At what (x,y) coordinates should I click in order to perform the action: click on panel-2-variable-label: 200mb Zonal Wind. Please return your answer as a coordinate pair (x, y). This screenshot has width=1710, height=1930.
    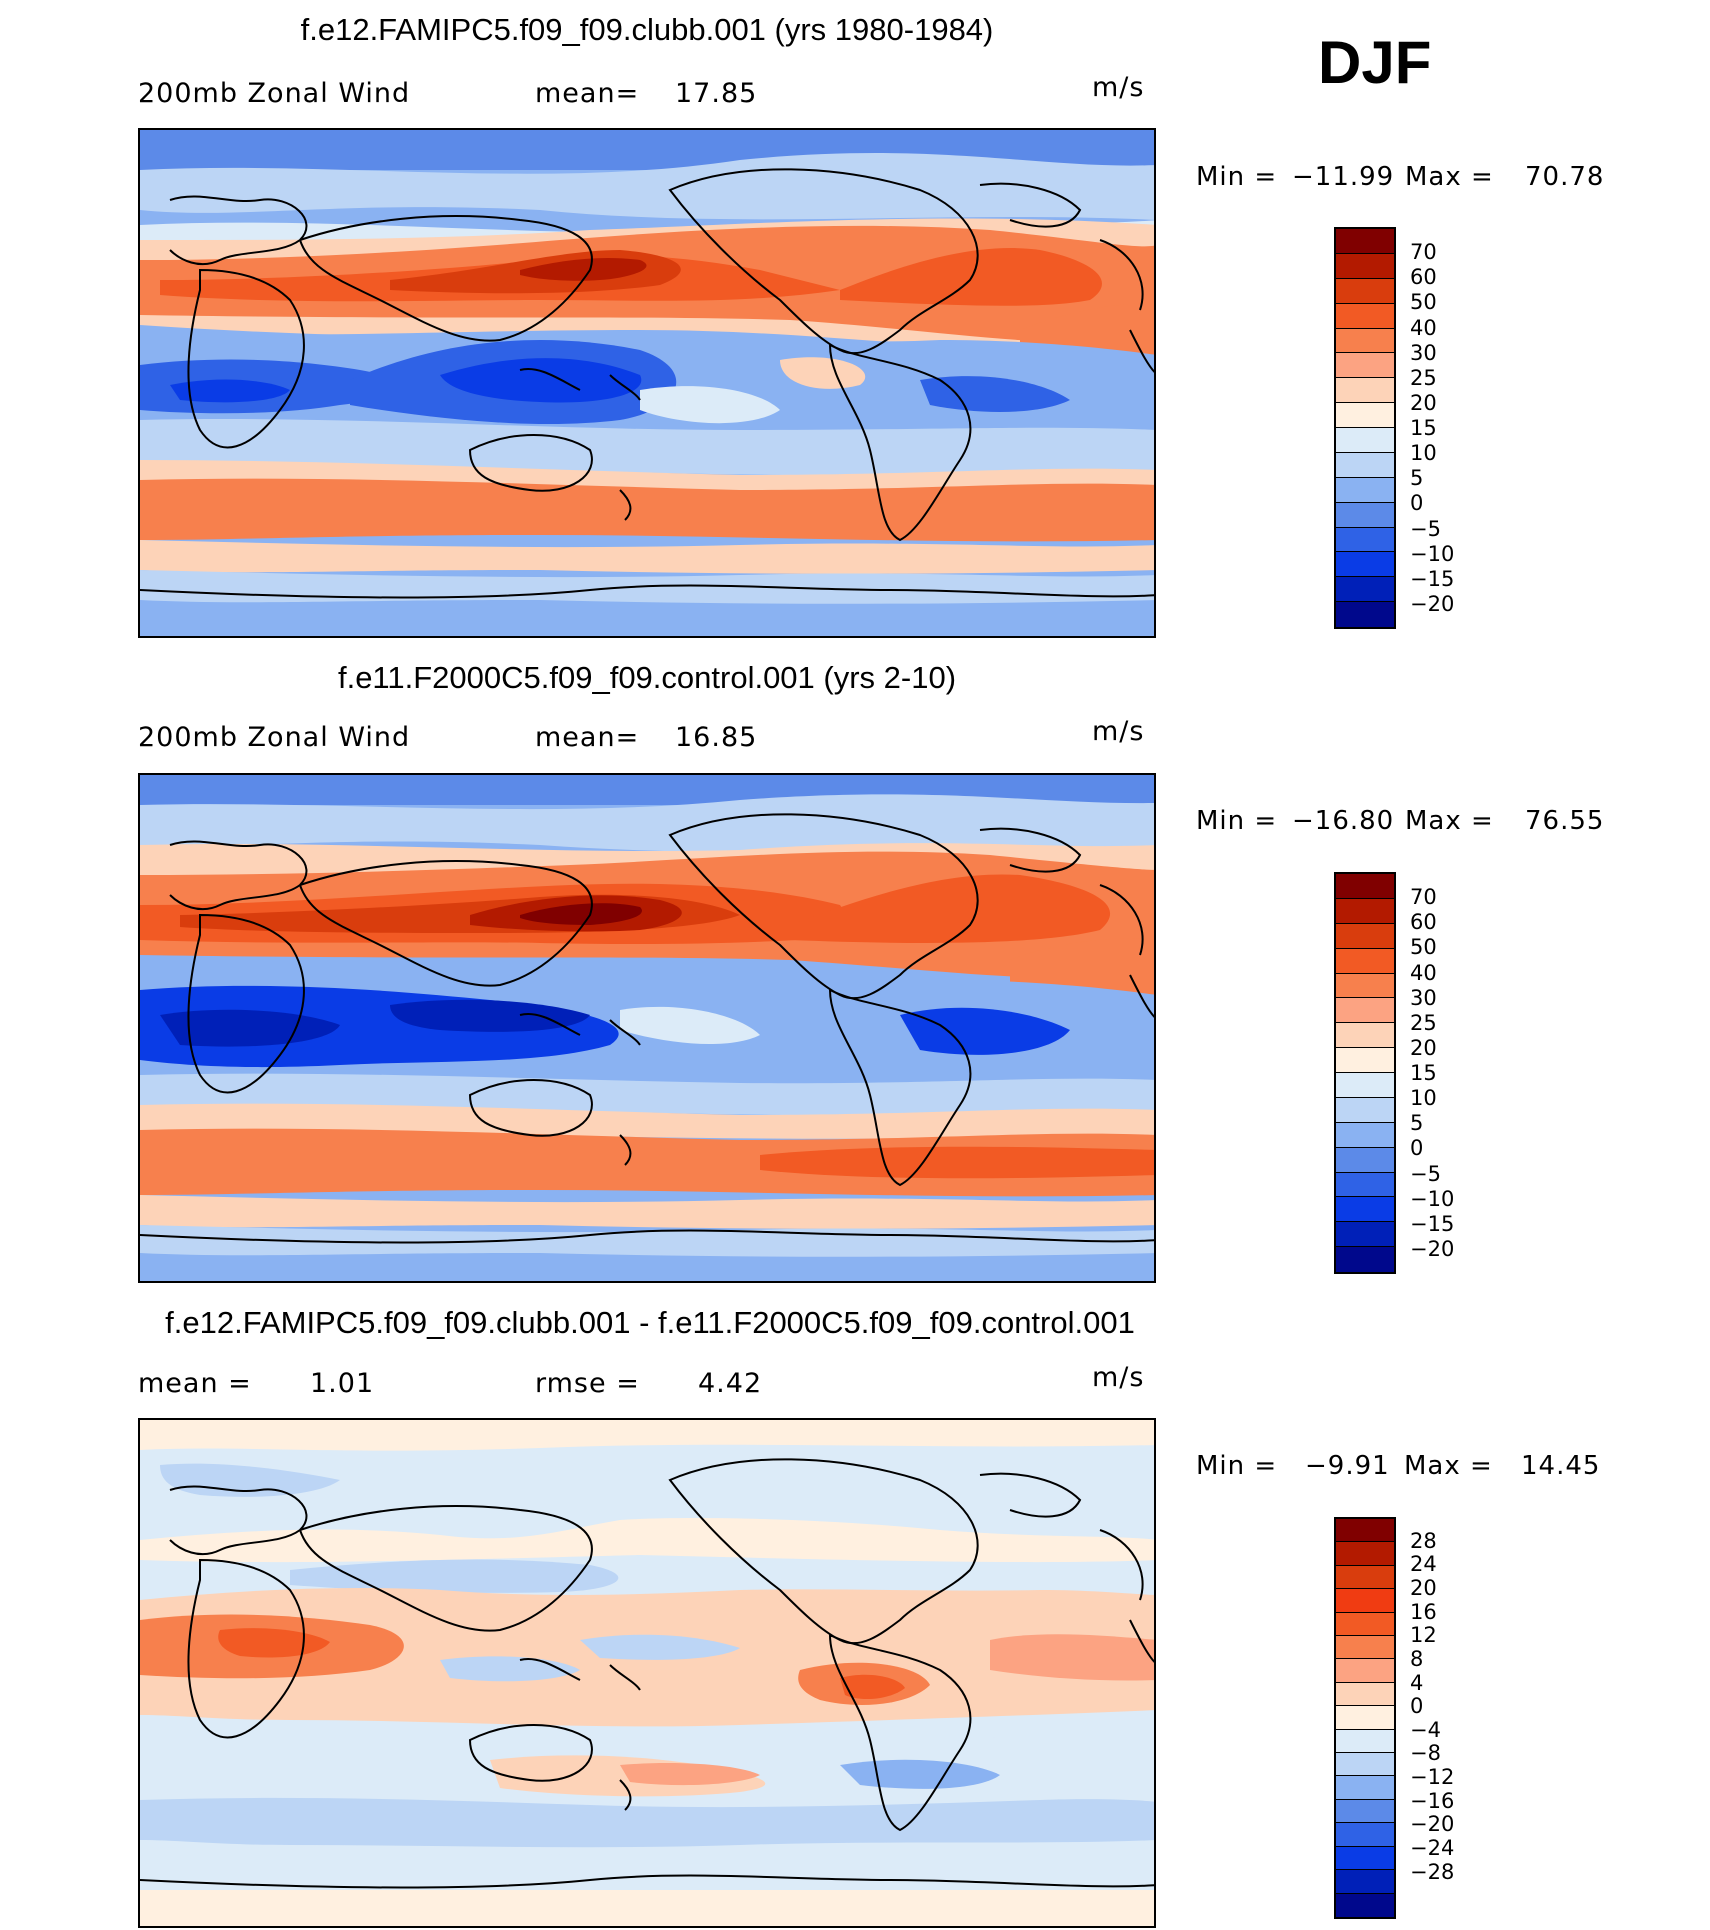
    Looking at the image, I should click on (274, 737).